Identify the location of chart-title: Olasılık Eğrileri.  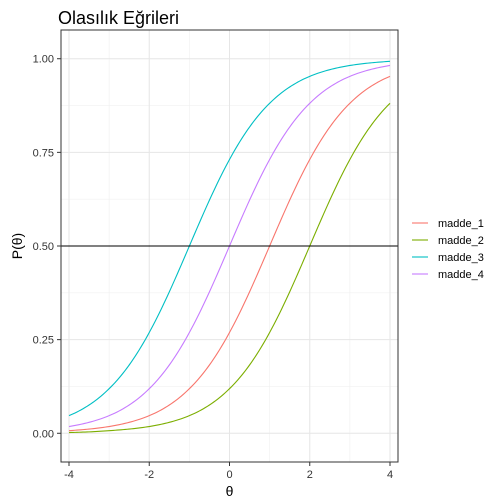
(118, 18).